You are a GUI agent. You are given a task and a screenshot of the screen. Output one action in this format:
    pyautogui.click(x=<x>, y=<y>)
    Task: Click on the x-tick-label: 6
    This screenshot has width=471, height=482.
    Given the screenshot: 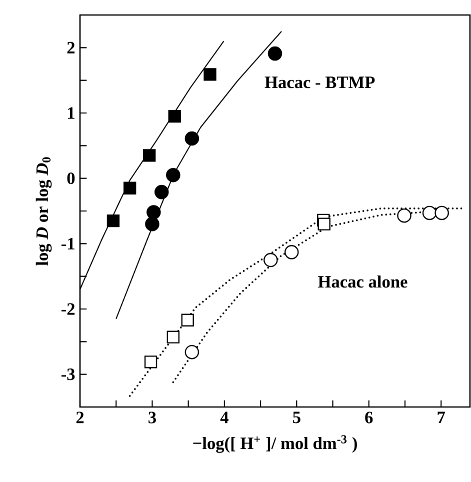 What is the action you would take?
    pyautogui.click(x=369, y=418)
    